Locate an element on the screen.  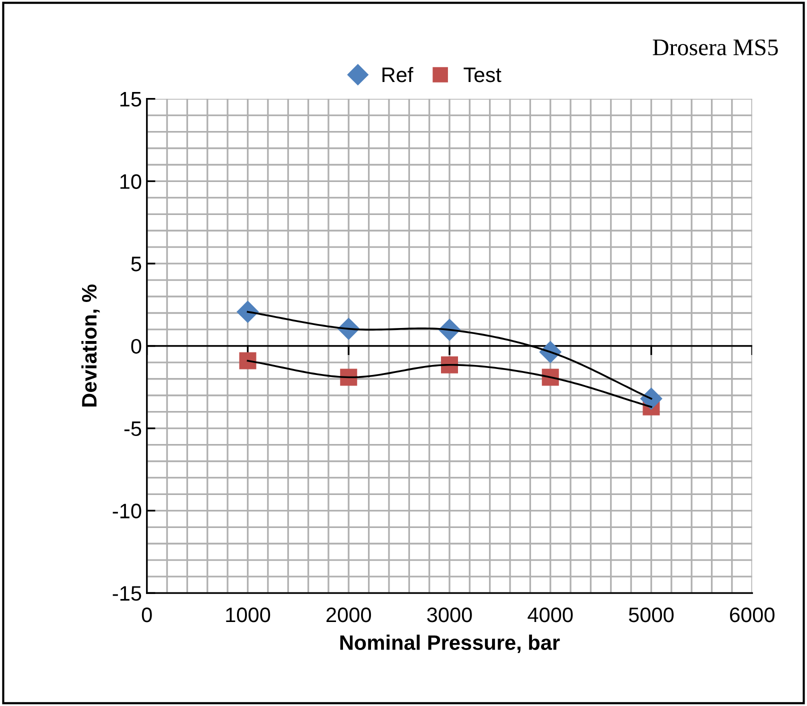
legend-label: Test is located at coordinates (483, 75).